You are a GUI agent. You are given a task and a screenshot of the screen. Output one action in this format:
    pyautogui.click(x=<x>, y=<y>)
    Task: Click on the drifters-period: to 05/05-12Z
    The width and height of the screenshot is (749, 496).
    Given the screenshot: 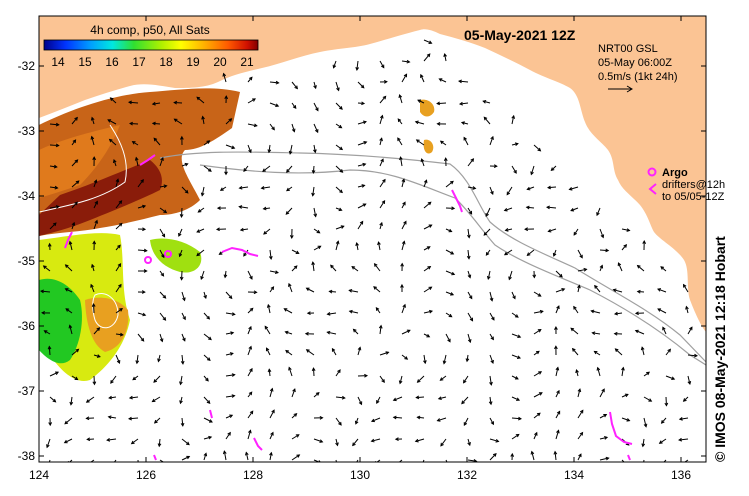 What is the action you would take?
    pyautogui.click(x=693, y=197)
    